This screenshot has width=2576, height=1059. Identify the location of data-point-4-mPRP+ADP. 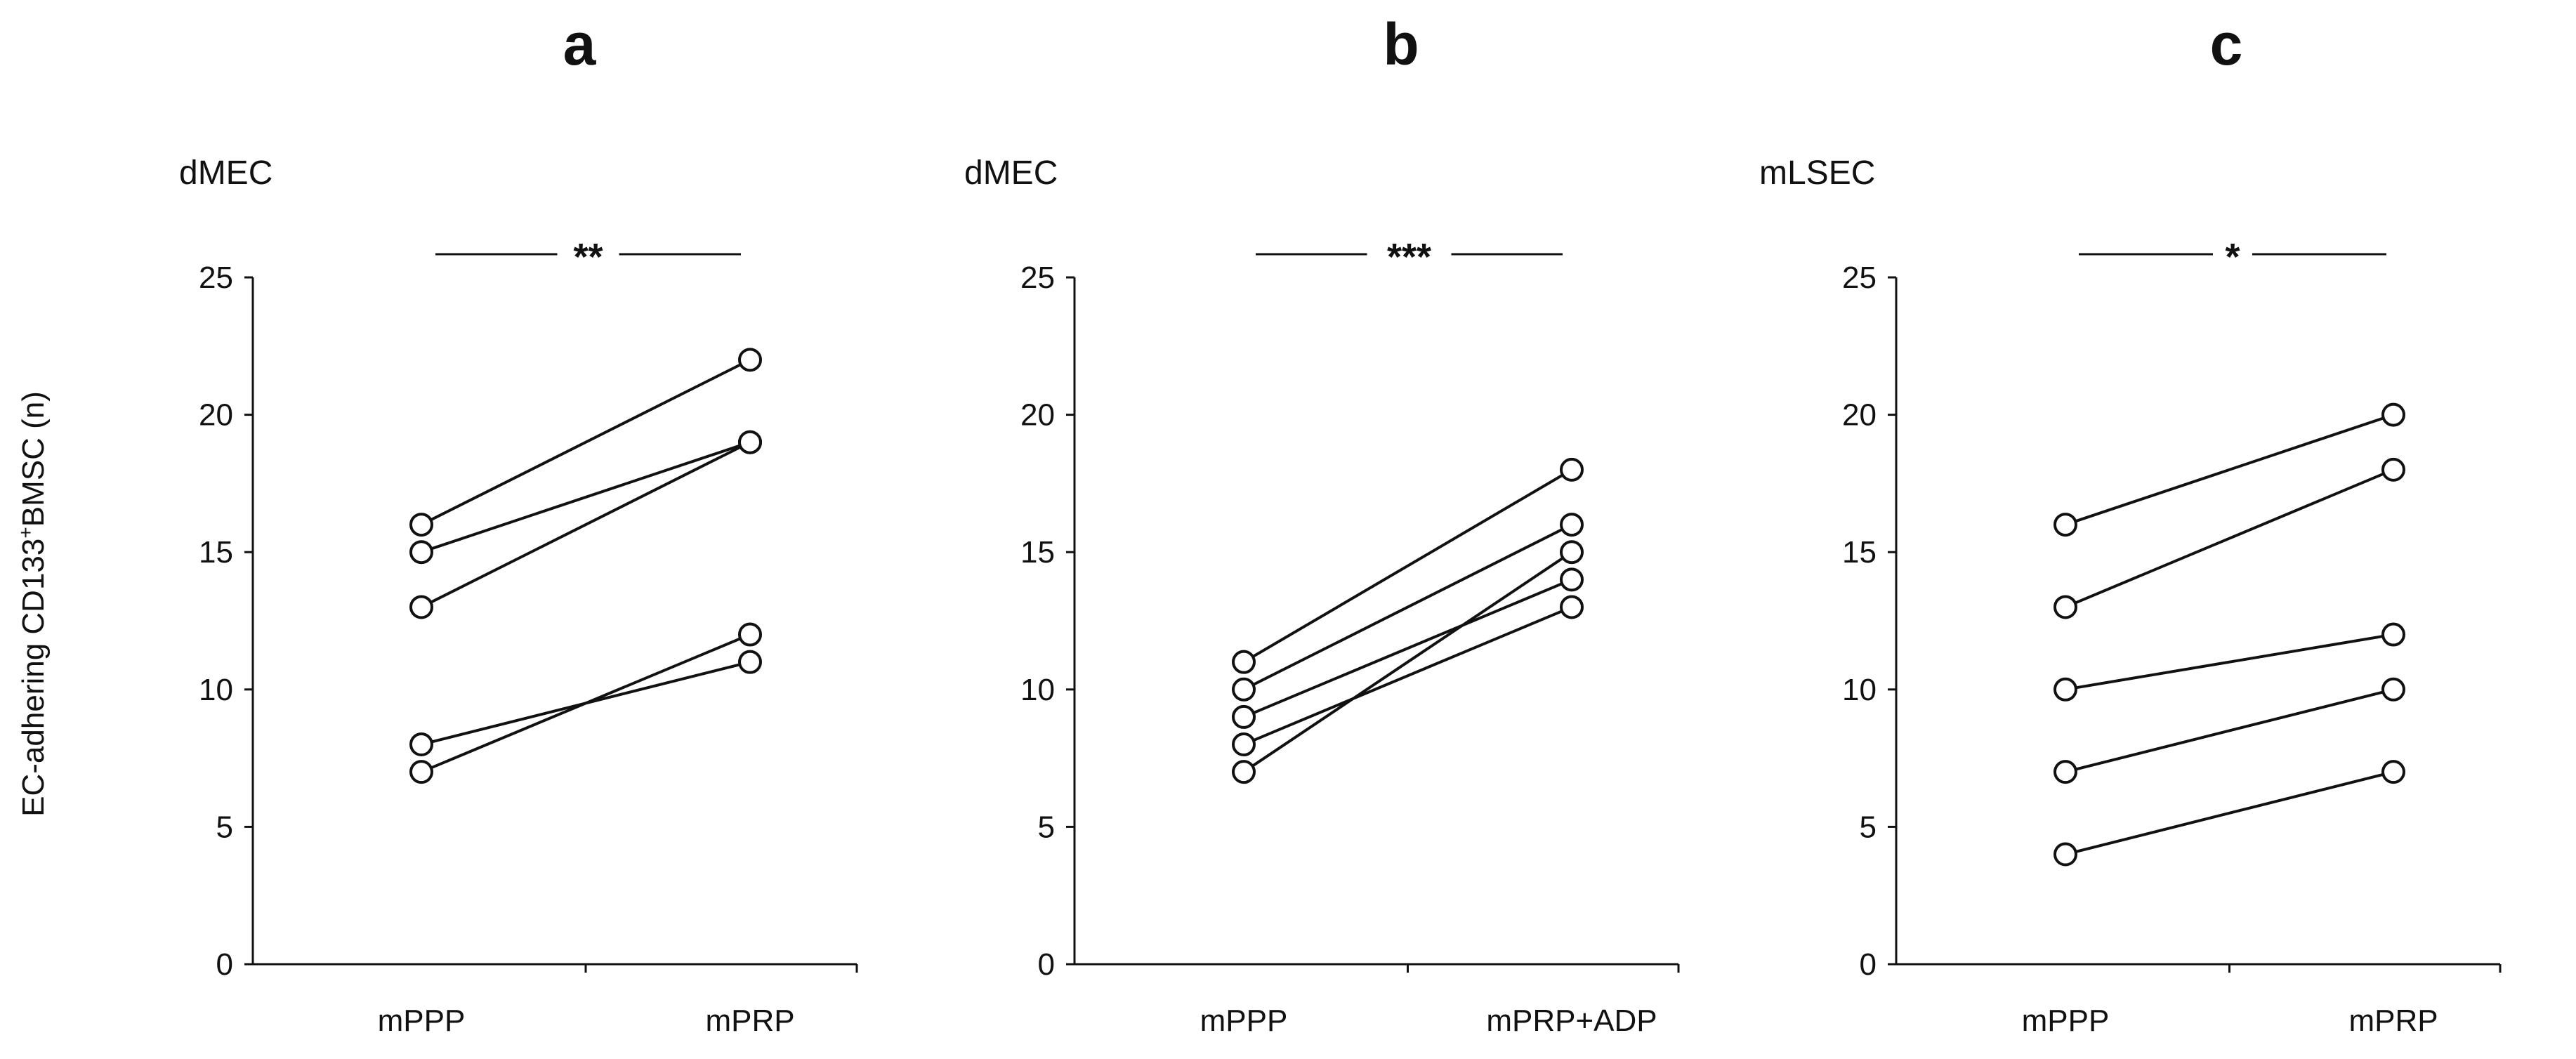
(1572, 607).